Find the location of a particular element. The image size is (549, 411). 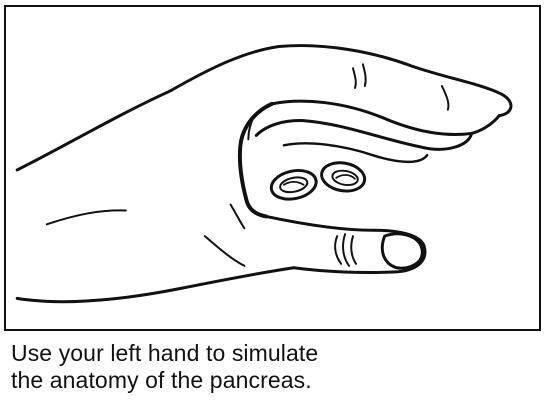

thumb-nail is located at coordinates (402, 251).